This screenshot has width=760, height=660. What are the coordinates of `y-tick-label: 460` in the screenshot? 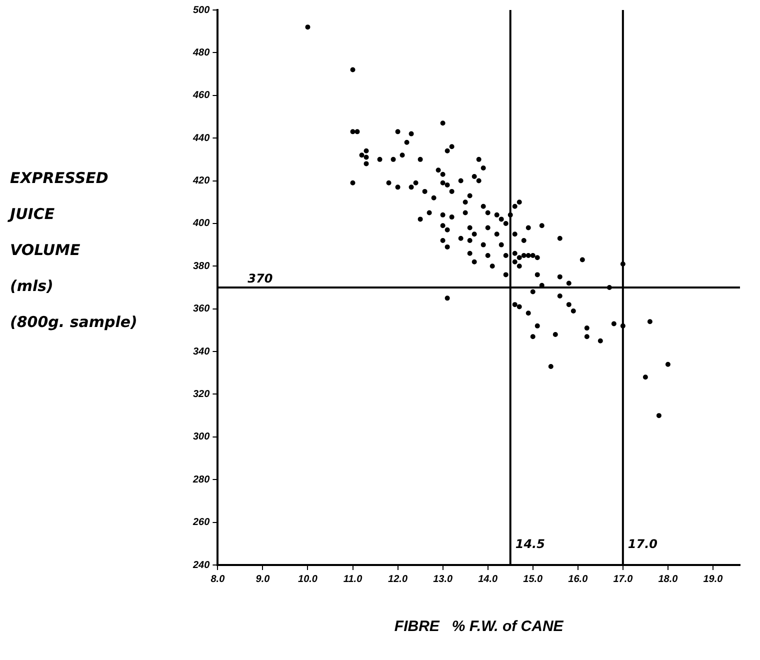 It's located at (201, 96).